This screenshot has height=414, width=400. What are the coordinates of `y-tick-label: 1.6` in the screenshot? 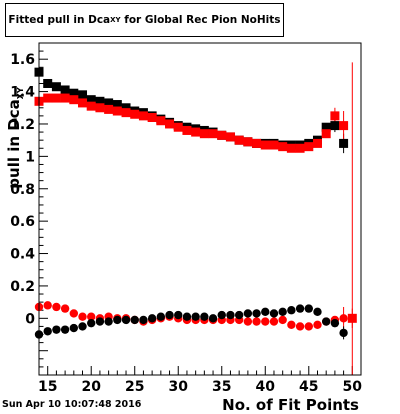 It's located at (22, 60).